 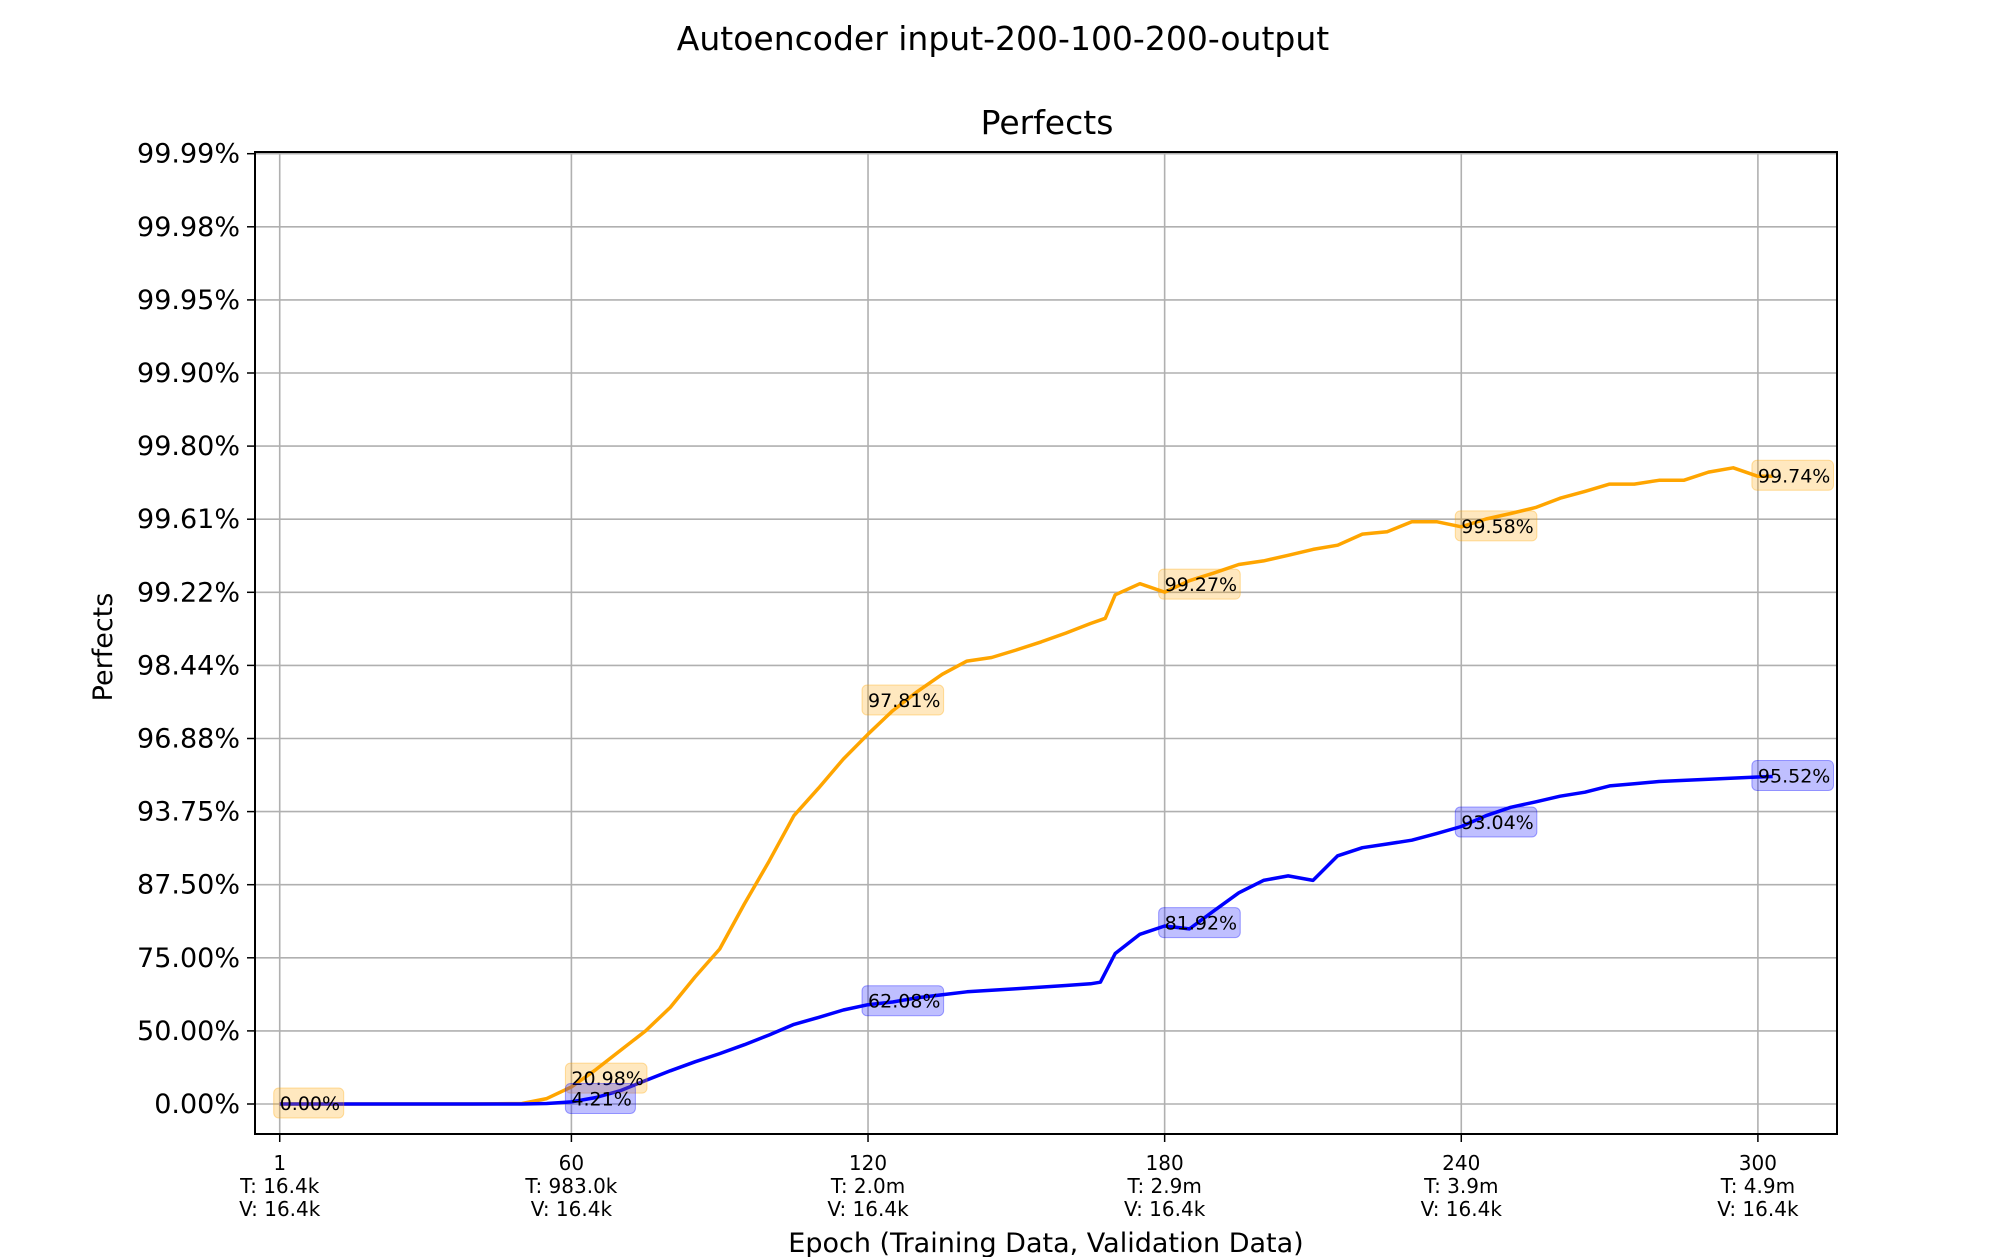 What do you see at coordinates (188, 592) in the screenshot?
I see `y-tick-label: 99.22%` at bounding box center [188, 592].